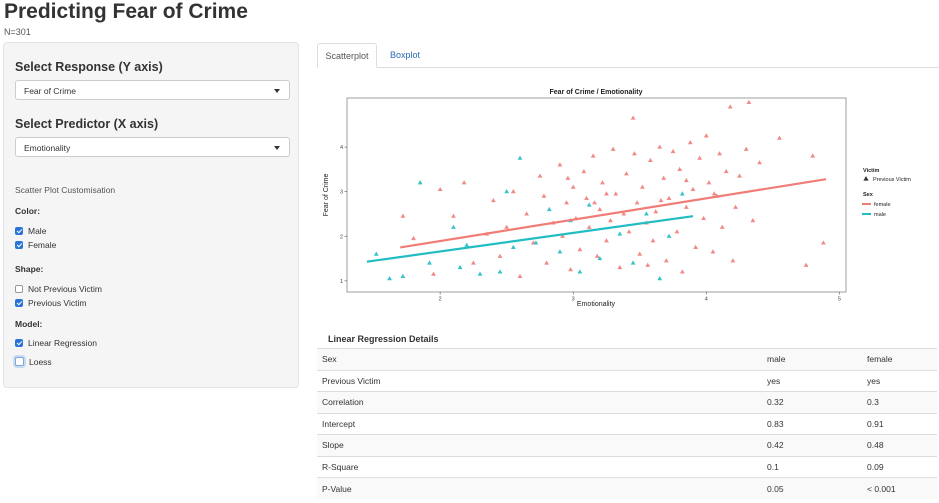  What do you see at coordinates (812, 380) in the screenshot?
I see `table-cell: yes` at bounding box center [812, 380].